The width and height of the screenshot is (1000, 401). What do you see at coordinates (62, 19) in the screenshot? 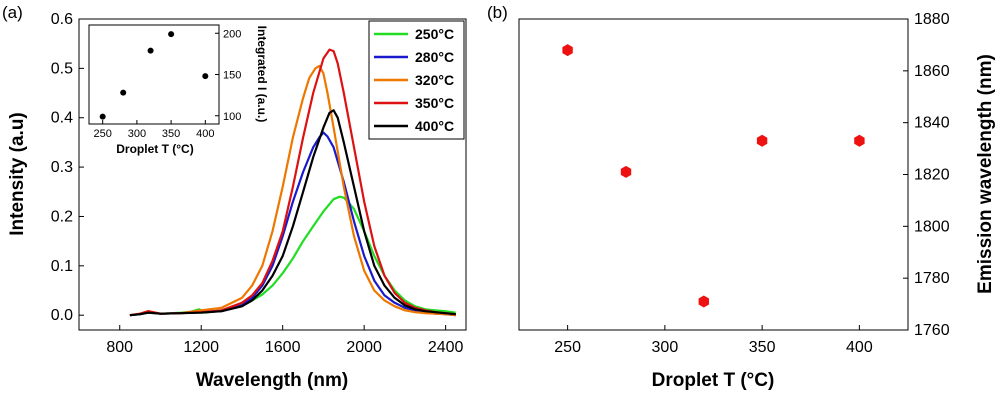
I see `y-tick-label-a: 0.6` at bounding box center [62, 19].